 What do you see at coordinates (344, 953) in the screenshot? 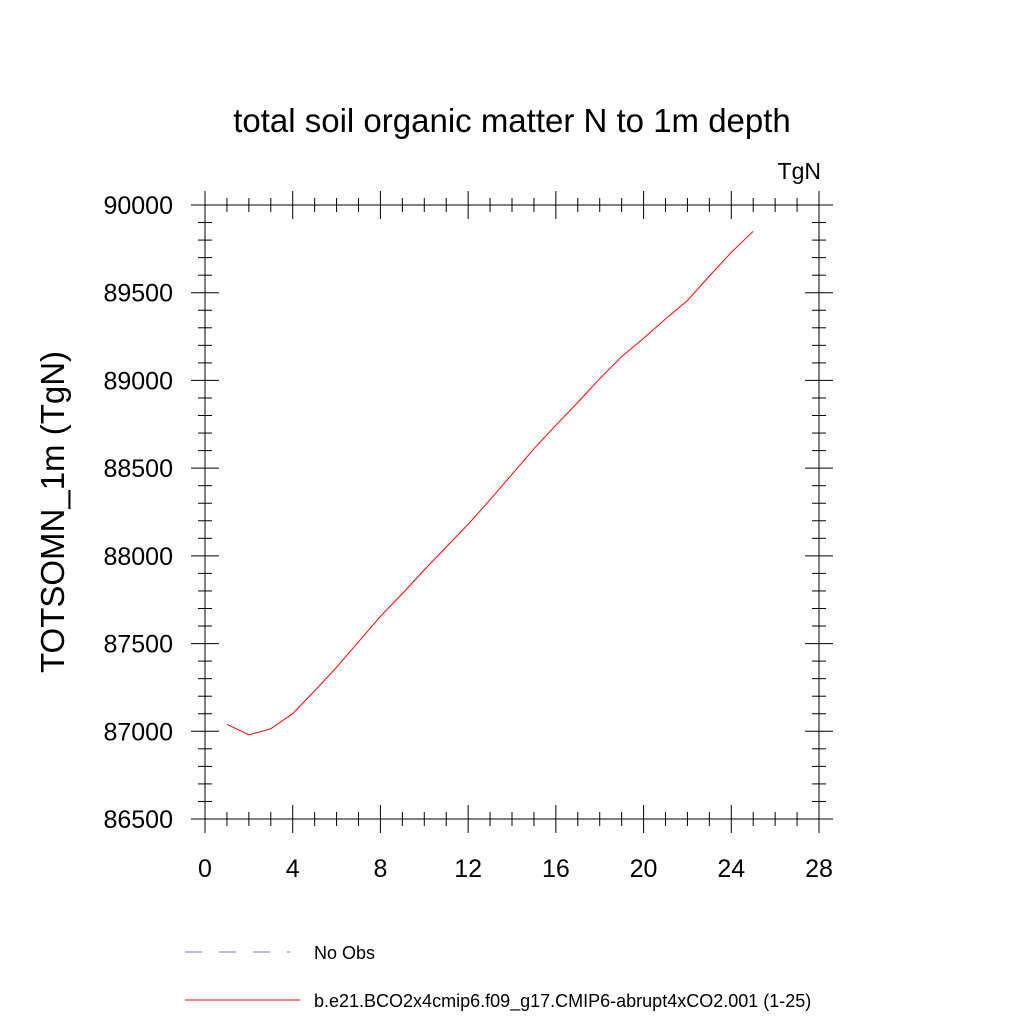
I see `legend-no-obs-label: No Obs` at bounding box center [344, 953].